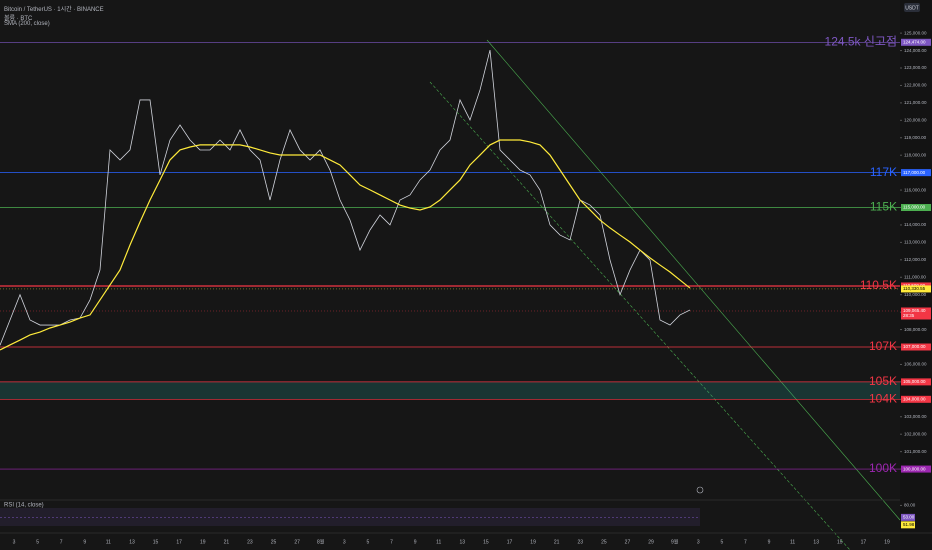 The width and height of the screenshot is (932, 550). Describe the element at coordinates (27, 24) in the screenshot. I see `header-sma: SMA (200, close)` at that location.